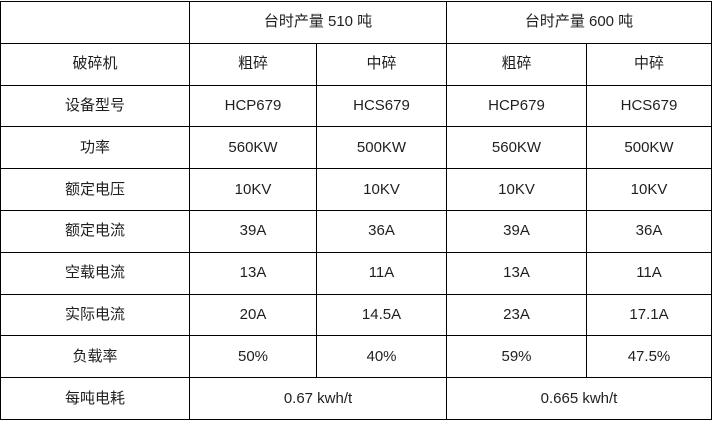 The height and width of the screenshot is (423, 713). I want to click on data-cell: 20A, so click(253, 315).